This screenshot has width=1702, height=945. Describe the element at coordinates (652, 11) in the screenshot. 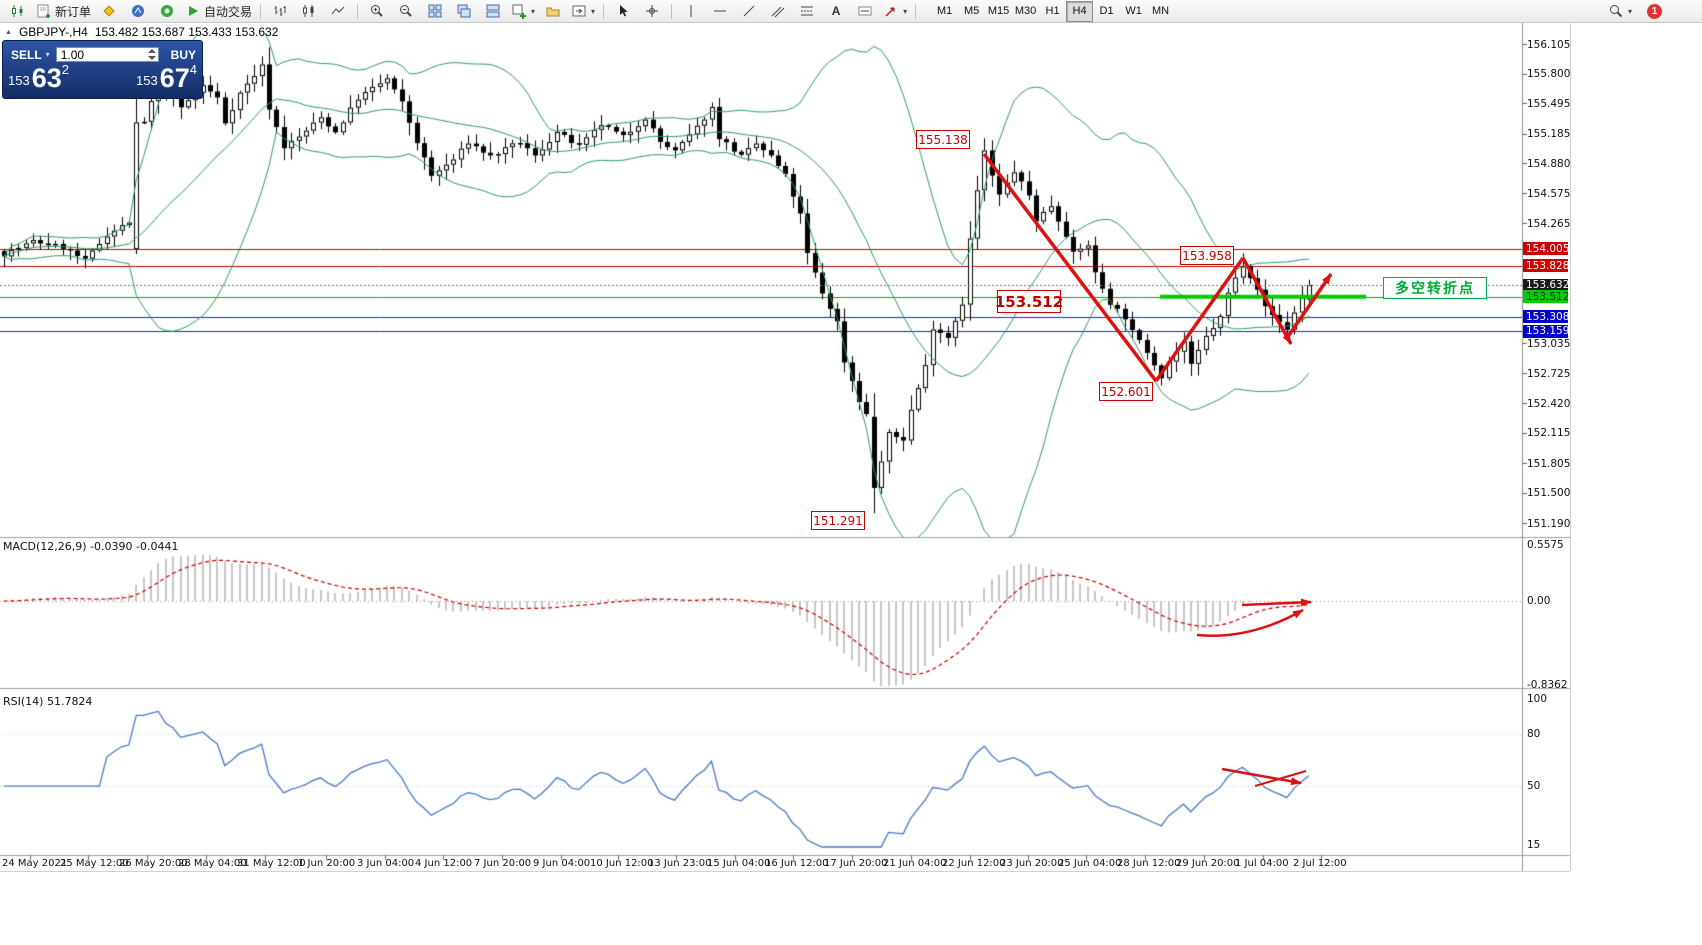

I see `crosshair-button` at that location.